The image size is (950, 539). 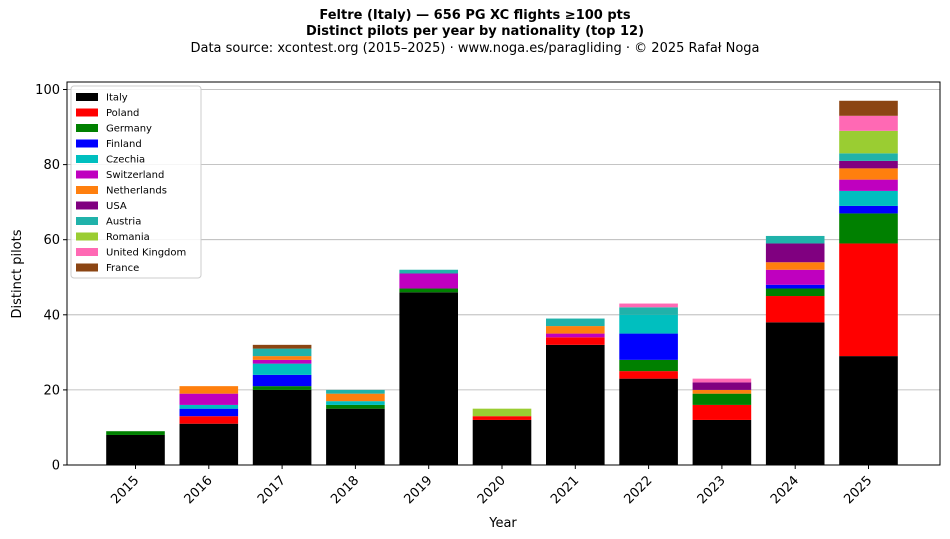 I want to click on bar-segment-italy-2023, so click(x=722, y=442).